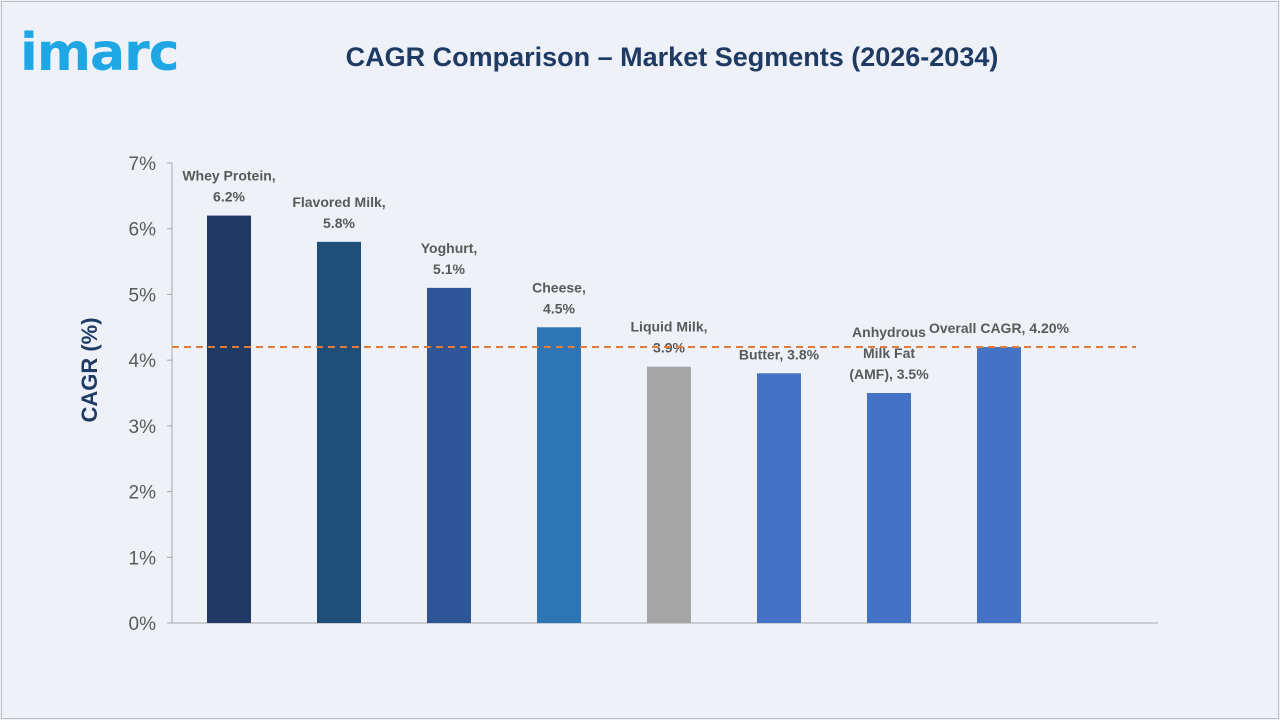 The height and width of the screenshot is (720, 1280). Describe the element at coordinates (89, 369) in the screenshot. I see `y-axis-title: CAGR (%)` at that location.